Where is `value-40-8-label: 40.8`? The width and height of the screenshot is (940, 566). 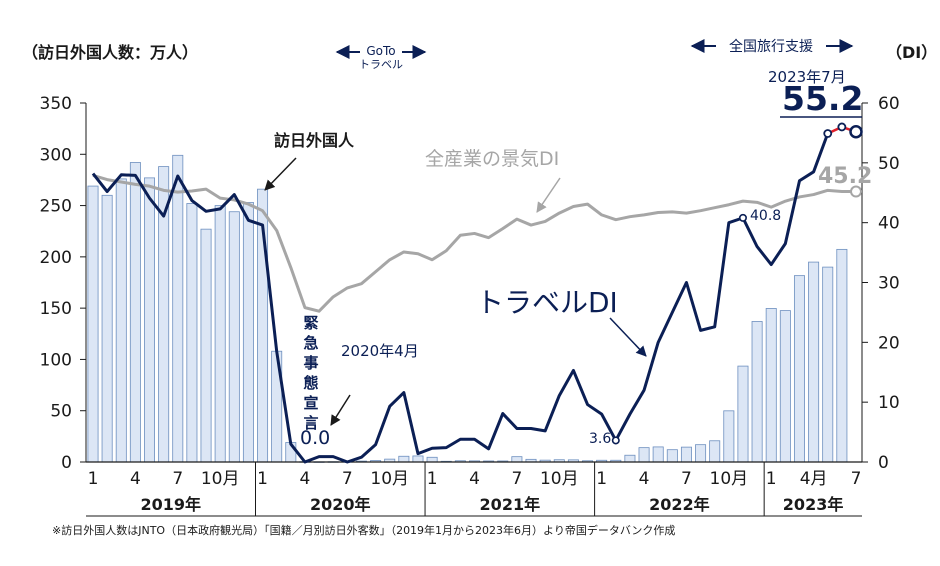
value-40-8-label: 40.8 is located at coordinates (765, 216).